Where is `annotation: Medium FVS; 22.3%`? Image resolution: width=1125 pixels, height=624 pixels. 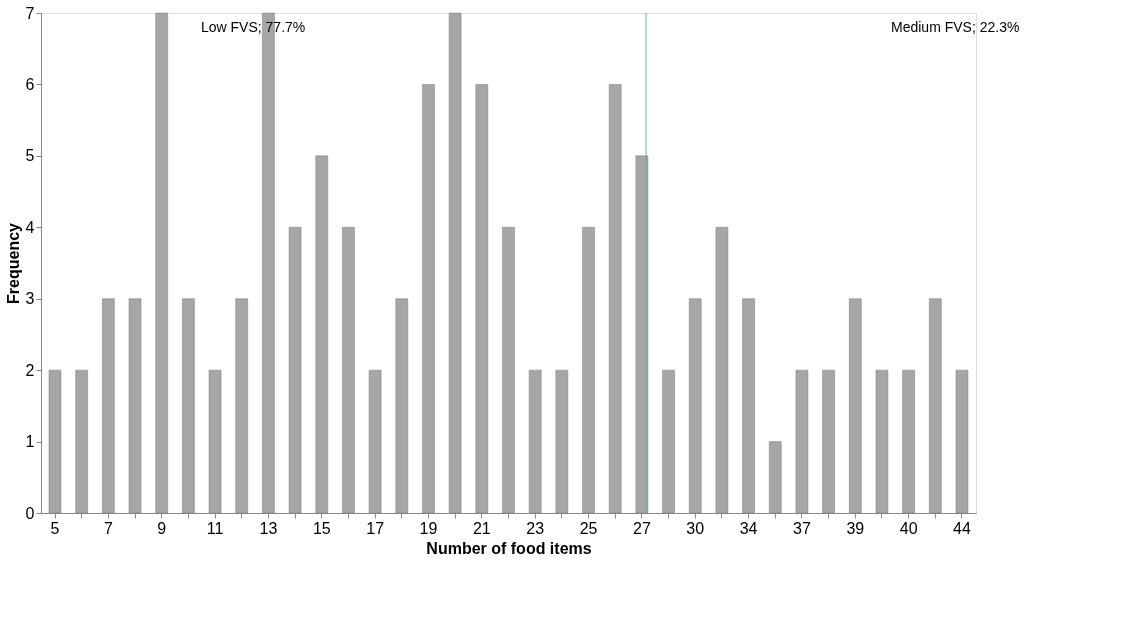
annotation: Medium FVS; 22.3% is located at coordinates (955, 27).